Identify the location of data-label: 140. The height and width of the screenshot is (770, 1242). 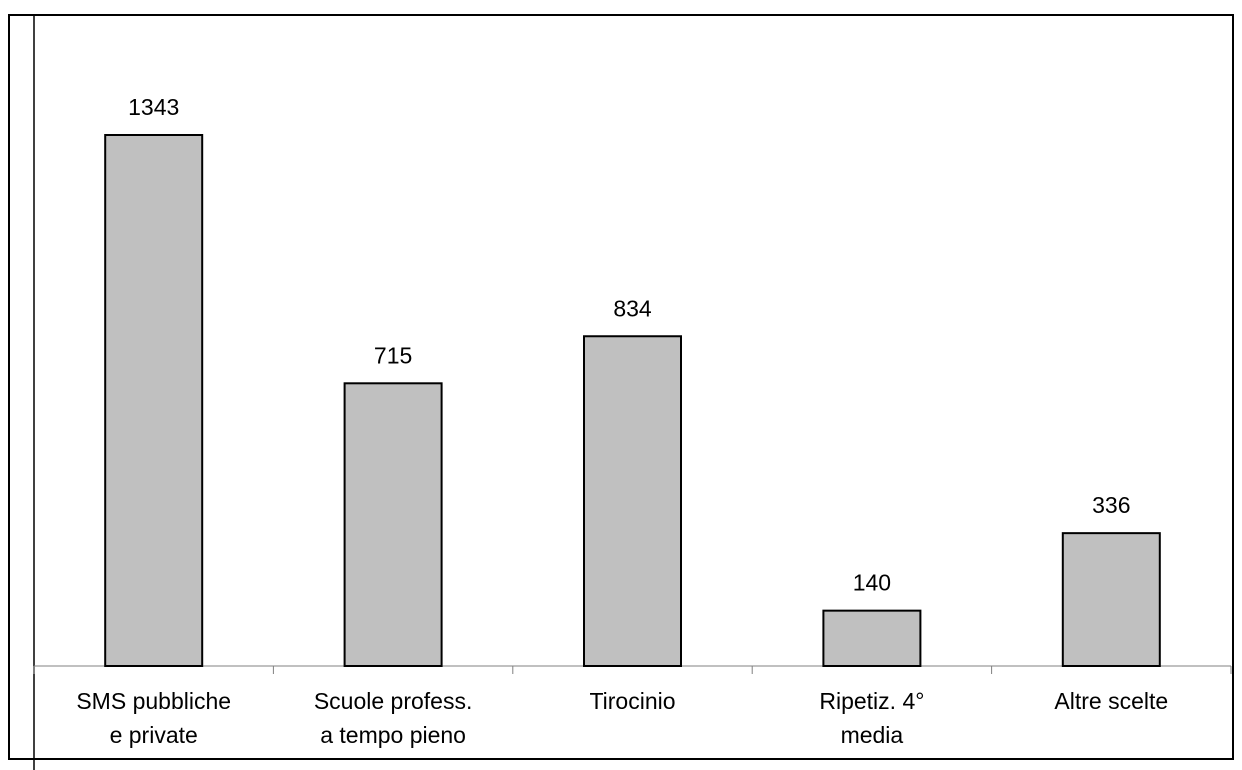
(872, 583).